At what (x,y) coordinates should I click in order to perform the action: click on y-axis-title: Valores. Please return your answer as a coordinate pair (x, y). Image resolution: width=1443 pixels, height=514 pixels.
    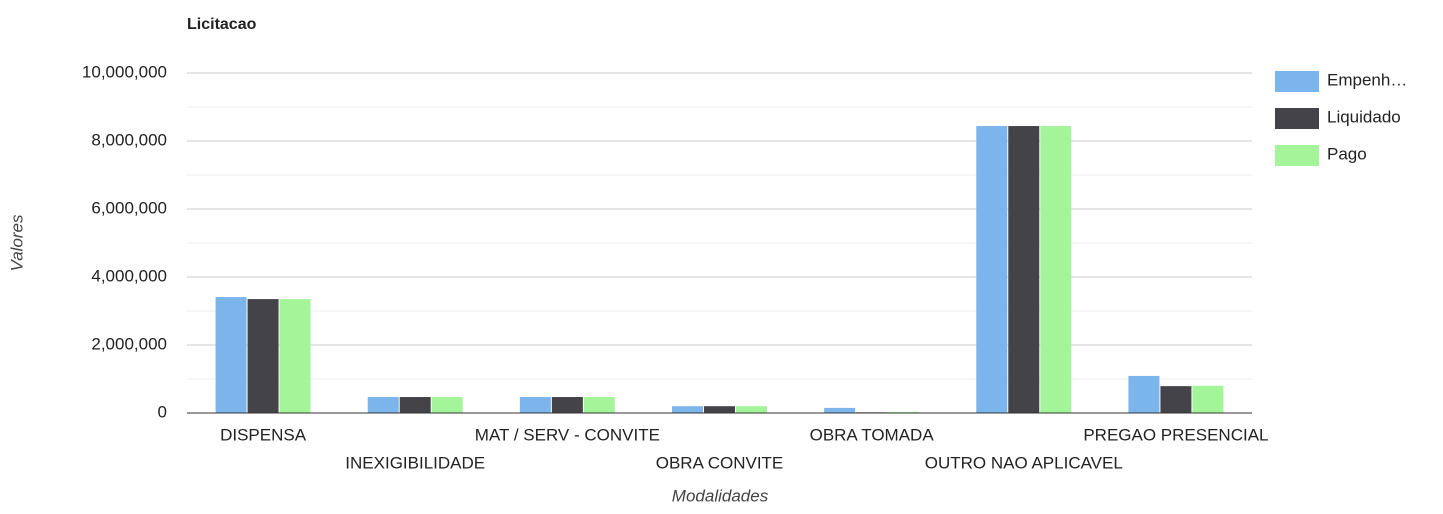
    Looking at the image, I should click on (16, 243).